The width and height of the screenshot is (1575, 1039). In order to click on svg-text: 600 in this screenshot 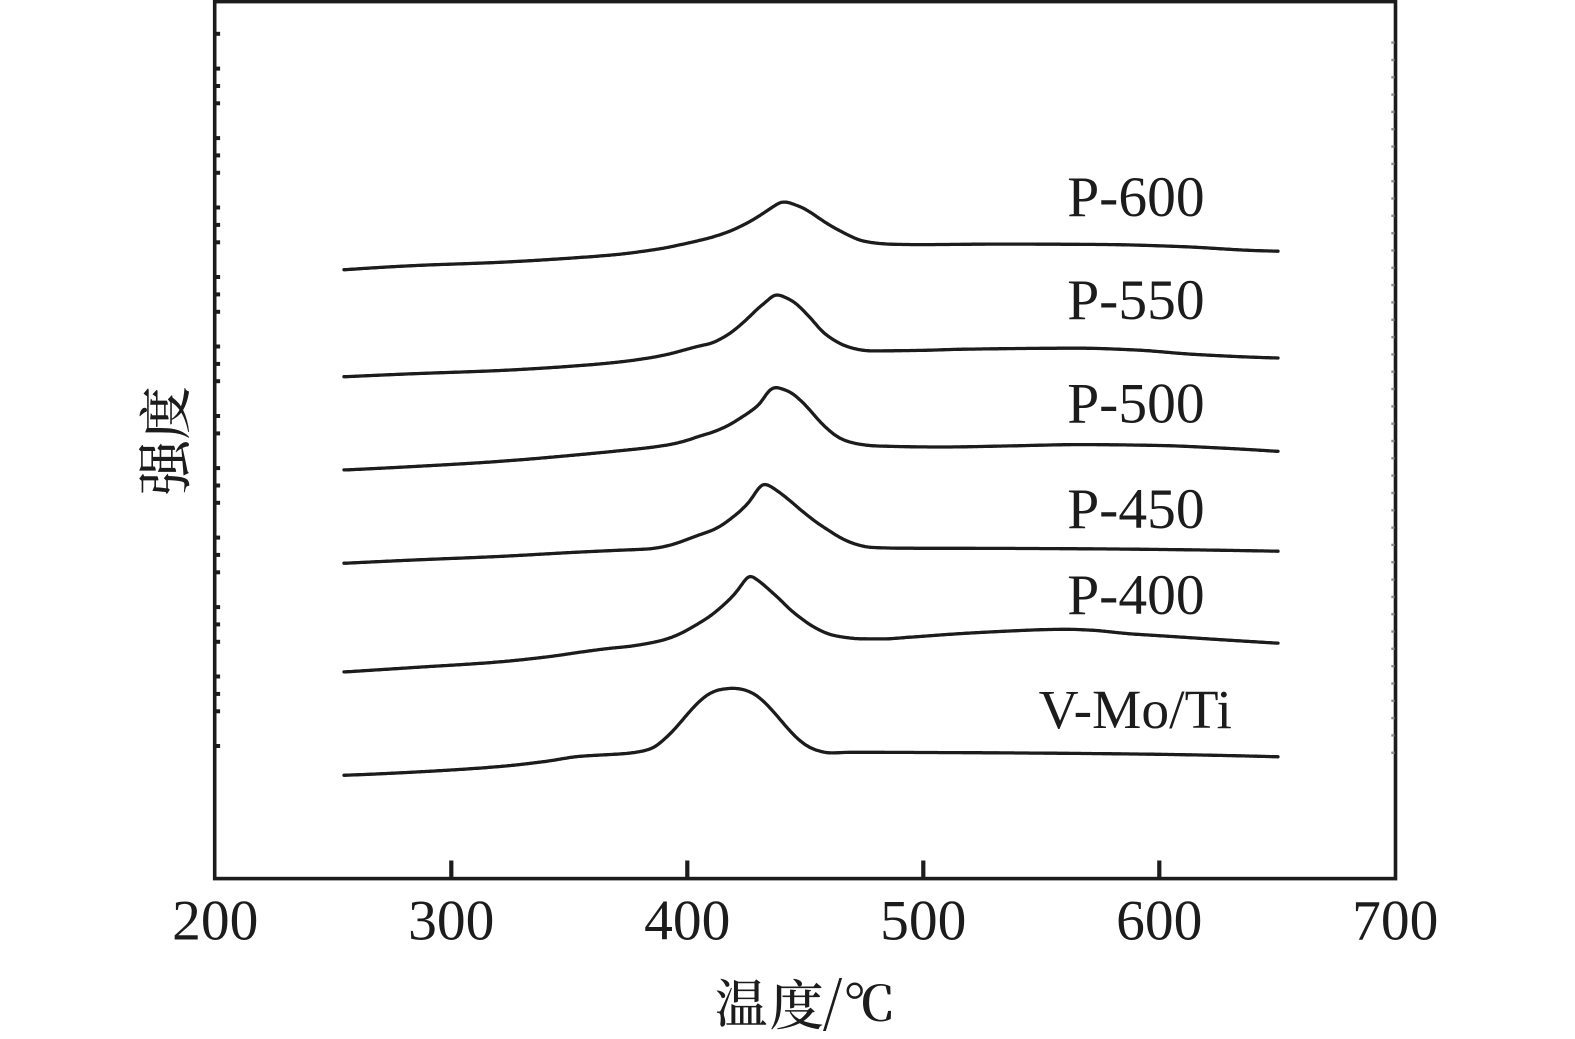, I will do `click(1159, 921)`.